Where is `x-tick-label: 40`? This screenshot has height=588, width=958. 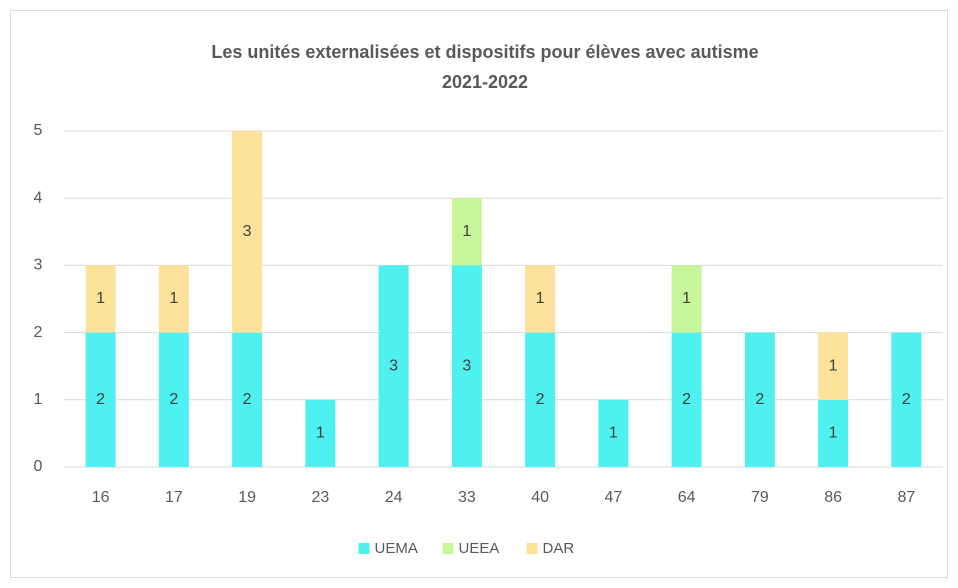 x-tick-label: 40 is located at coordinates (540, 497).